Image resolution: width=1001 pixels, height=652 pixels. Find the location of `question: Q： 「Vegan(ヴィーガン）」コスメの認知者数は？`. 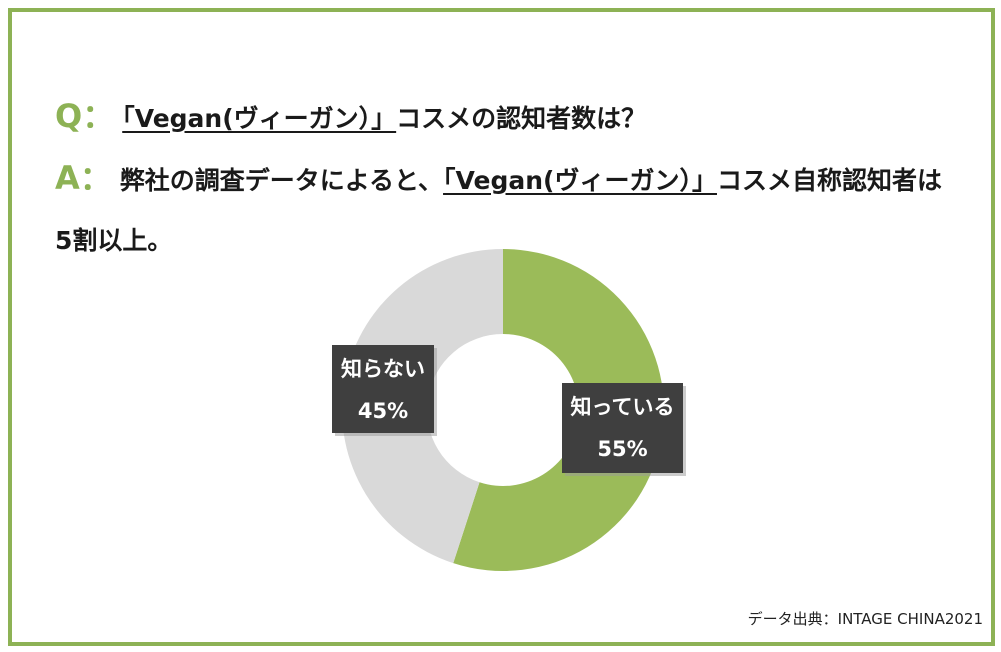

question: Q： 「Vegan(ヴィーガン）」コスメの認知者数は？ is located at coordinates (505, 117).